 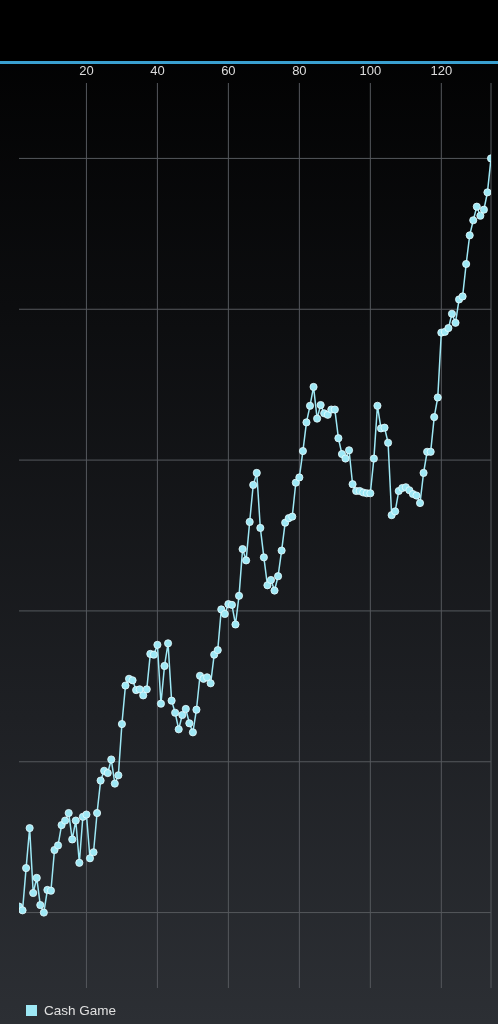 I want to click on x-tick-label: 60, so click(x=228, y=70).